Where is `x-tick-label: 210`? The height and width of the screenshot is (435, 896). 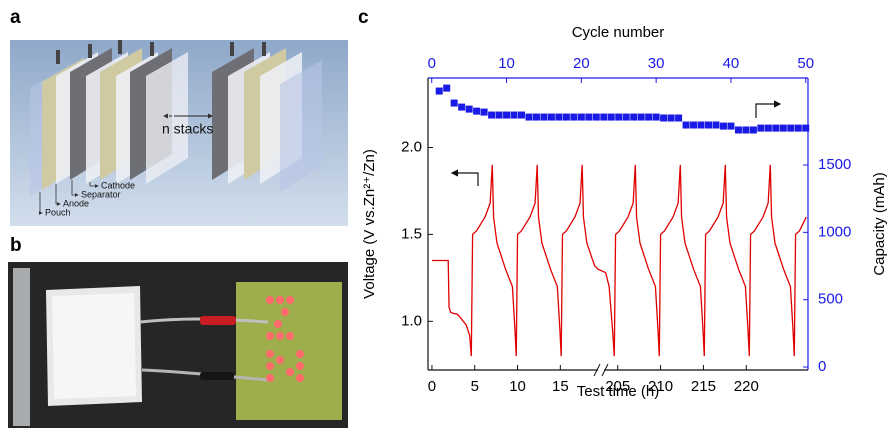
x-tick-label: 210 is located at coordinates (660, 386).